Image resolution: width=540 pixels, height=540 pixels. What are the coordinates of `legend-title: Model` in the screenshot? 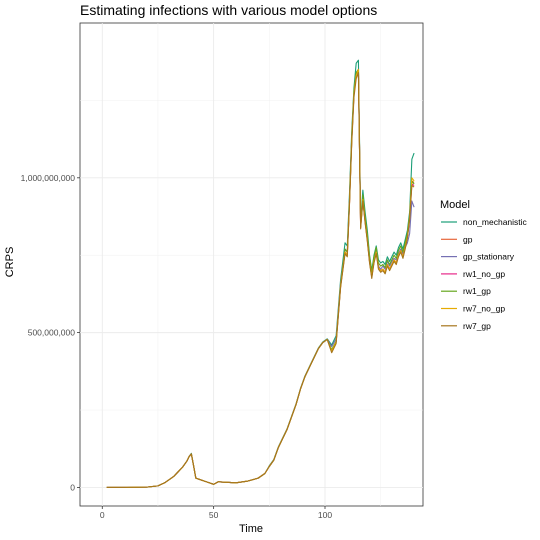 It's located at (455, 205).